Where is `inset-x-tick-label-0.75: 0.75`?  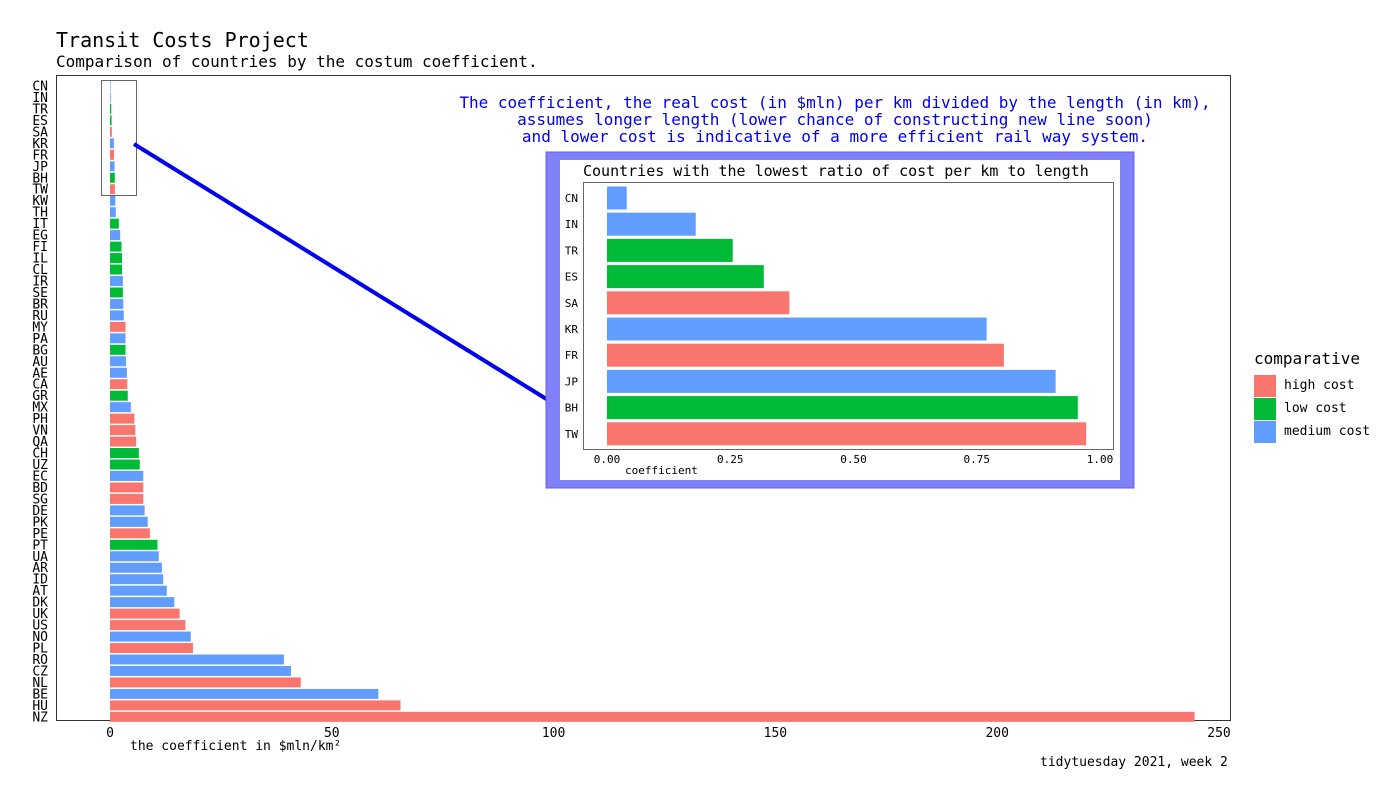 inset-x-tick-label-0.75: 0.75 is located at coordinates (977, 459).